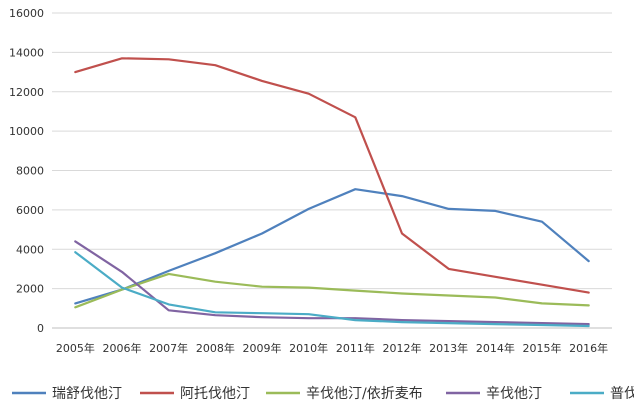  I want to click on y-tick-label: 16000, so click(26, 13).